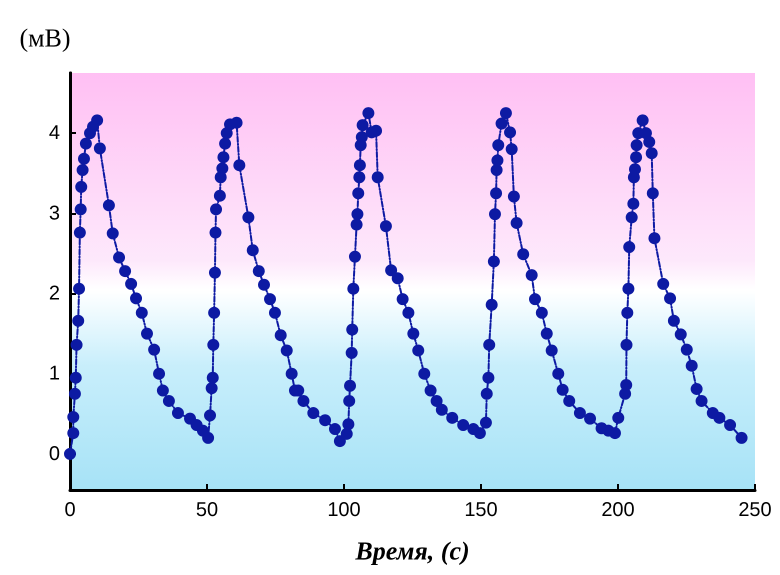 This screenshot has height=575, width=780. Describe the element at coordinates (755, 510) in the screenshot. I see `x-tick-label: 250` at that location.